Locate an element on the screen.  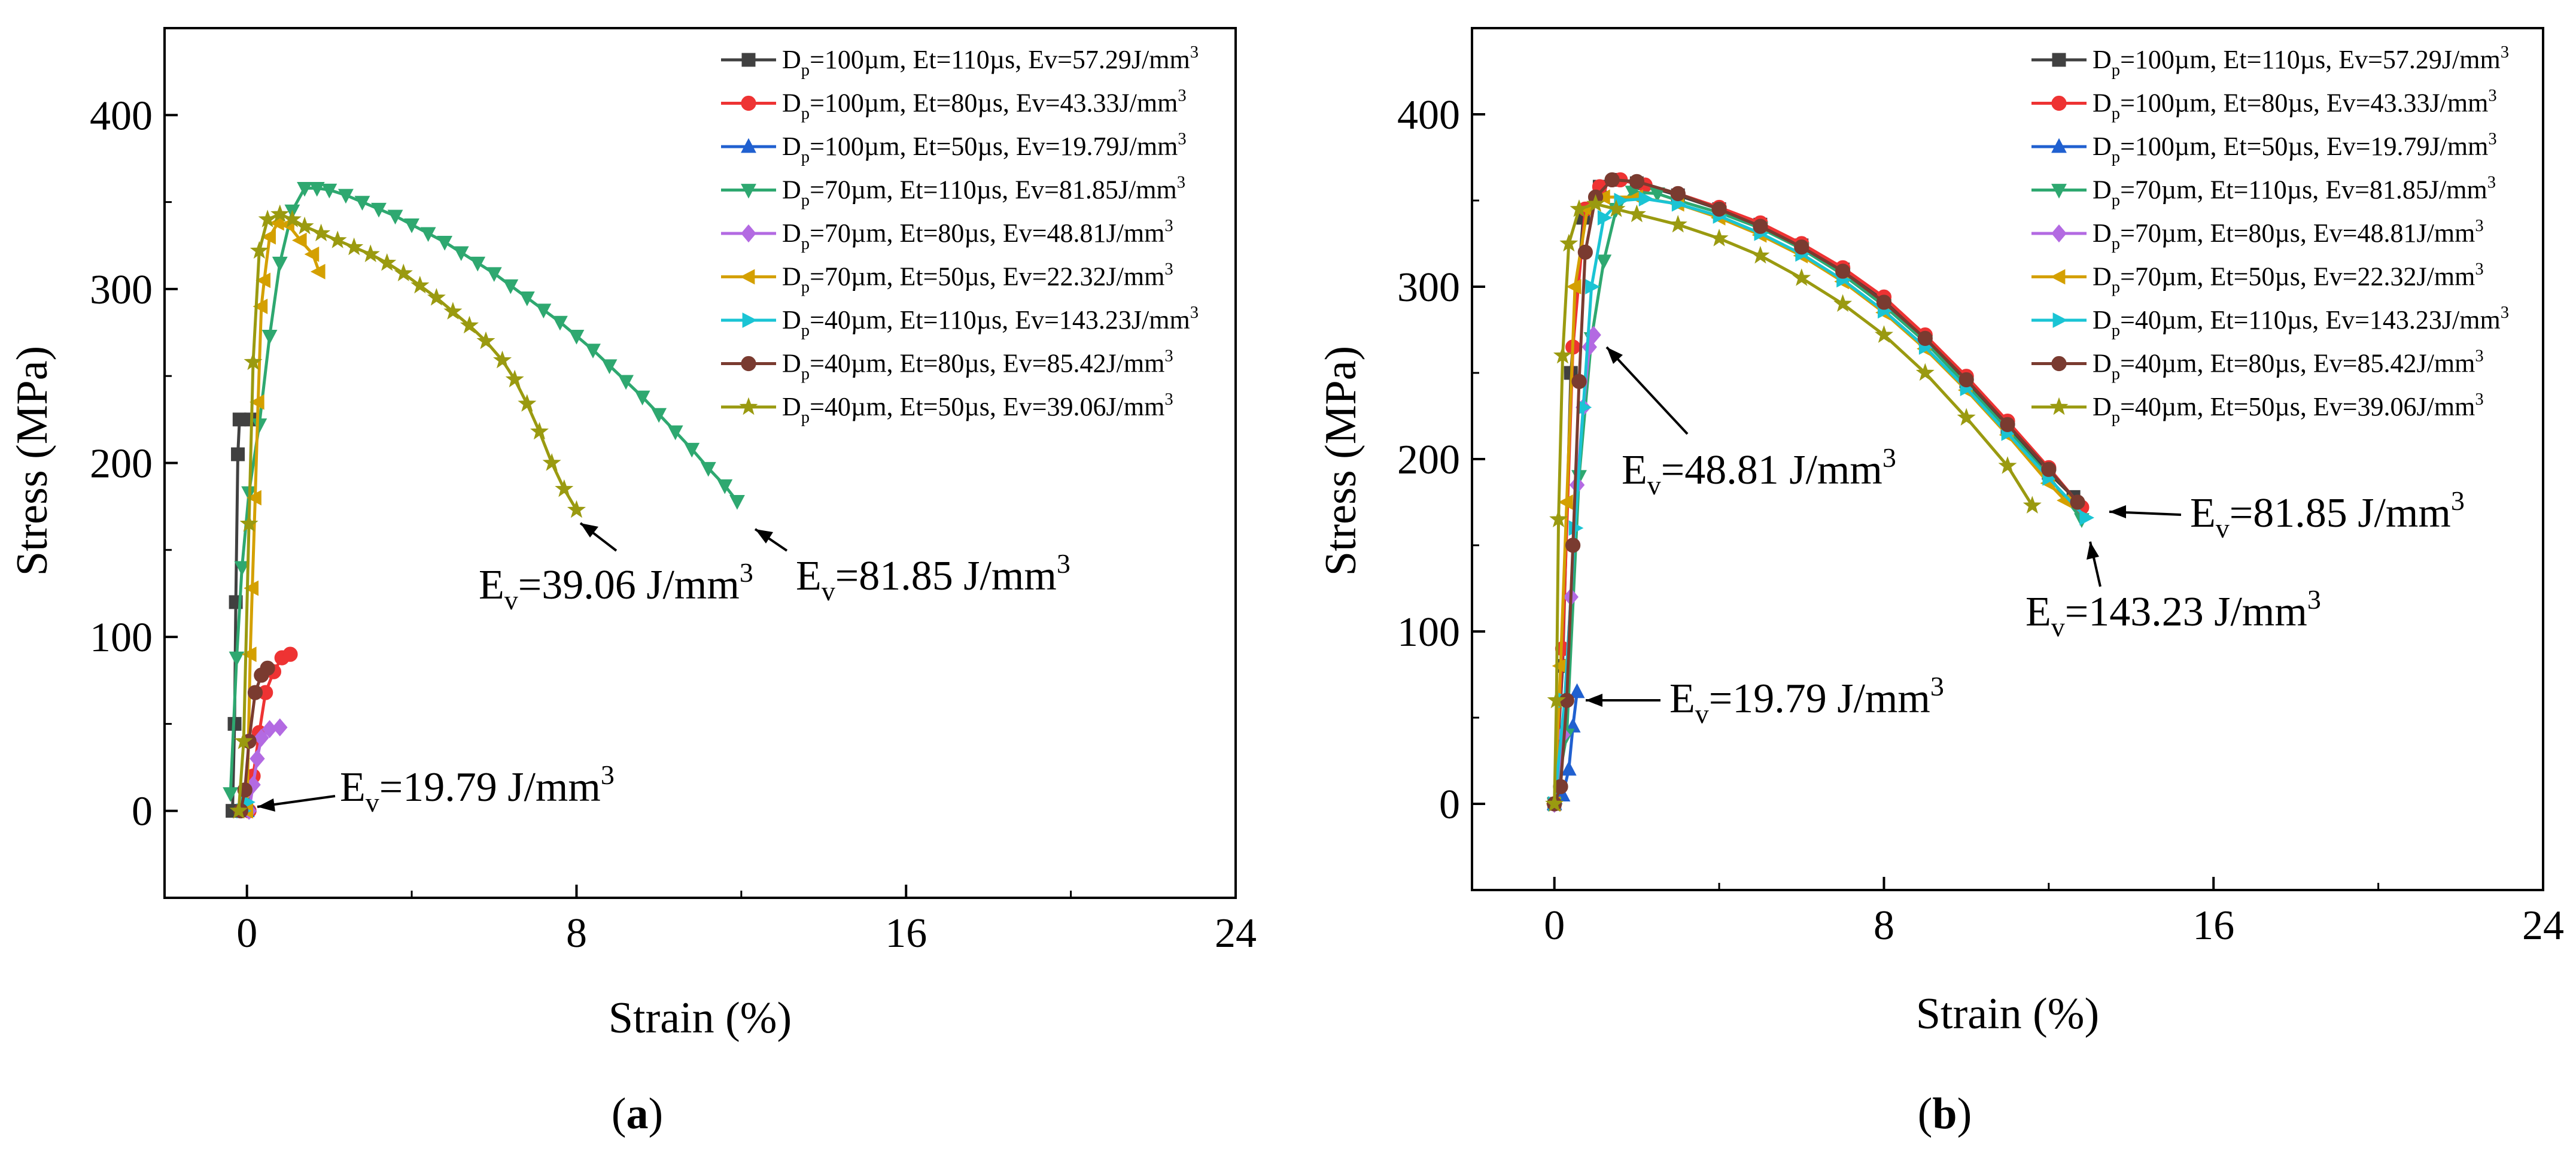
legend-item: Dp=70µm, Et=80µs, Ev=48.81J/mm3 is located at coordinates (947, 235).